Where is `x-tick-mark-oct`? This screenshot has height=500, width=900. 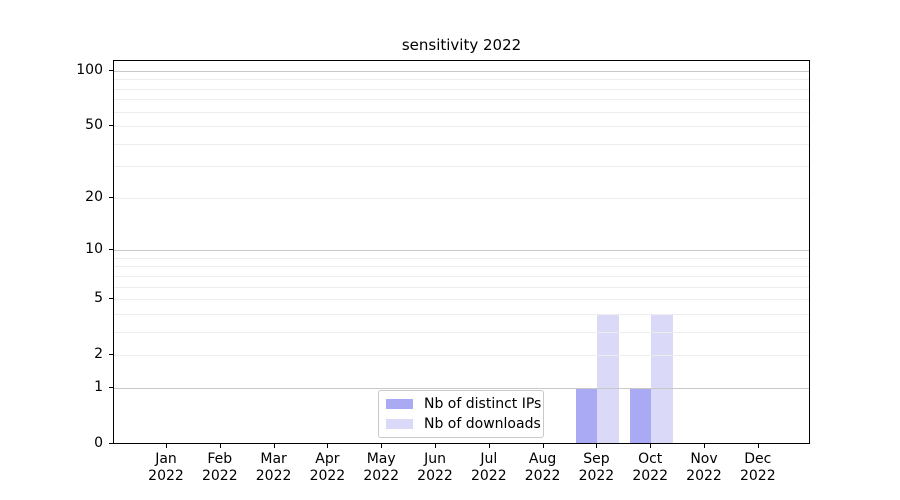 x-tick-mark-oct is located at coordinates (651, 446).